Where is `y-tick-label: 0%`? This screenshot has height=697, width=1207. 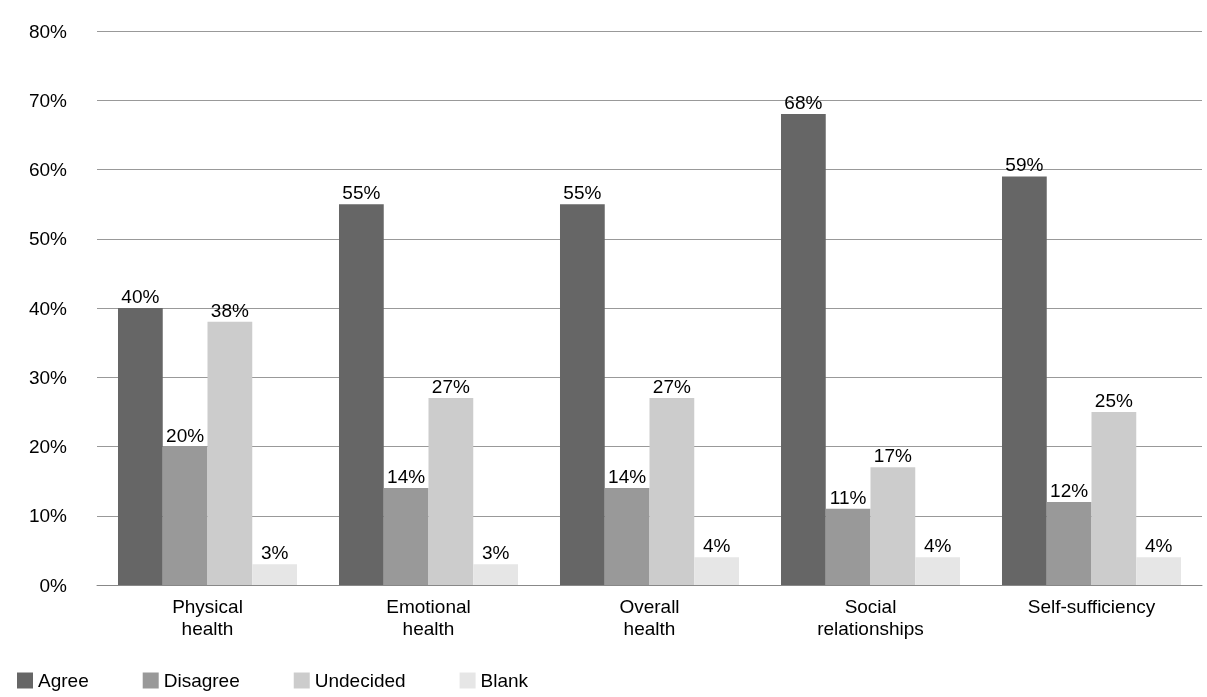 y-tick-label: 0% is located at coordinates (53, 585).